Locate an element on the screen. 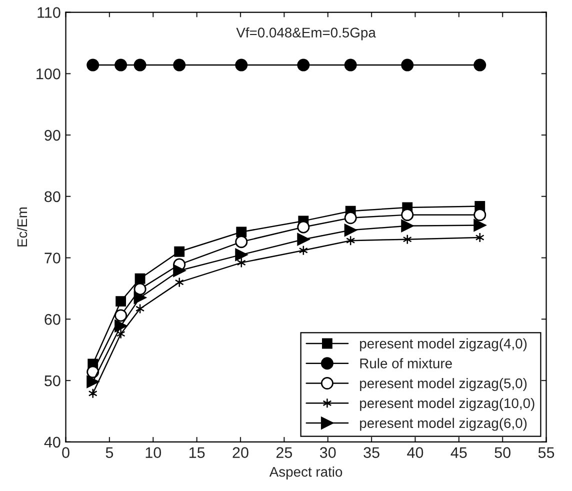 The width and height of the screenshot is (572, 491). x-tick-label: 35 is located at coordinates (372, 452).